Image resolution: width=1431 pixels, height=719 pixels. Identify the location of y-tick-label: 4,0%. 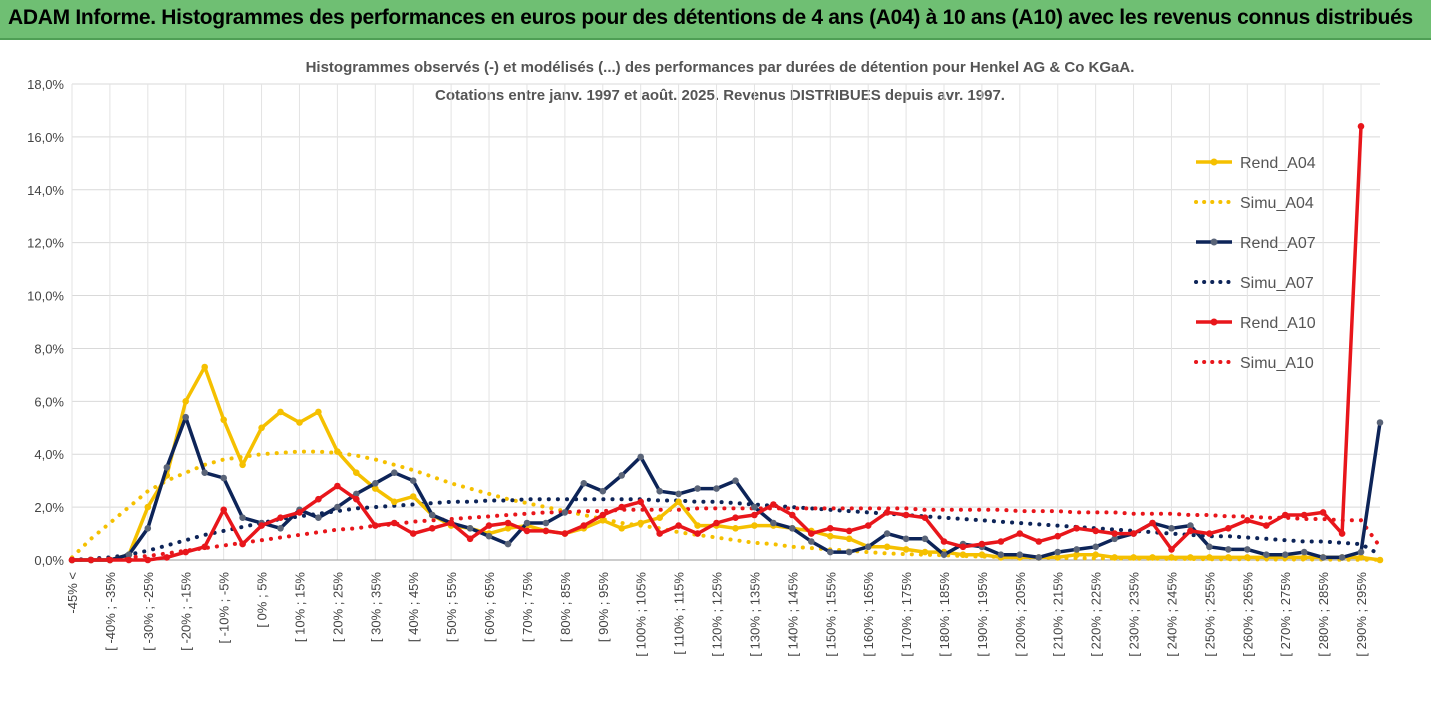
(49, 454).